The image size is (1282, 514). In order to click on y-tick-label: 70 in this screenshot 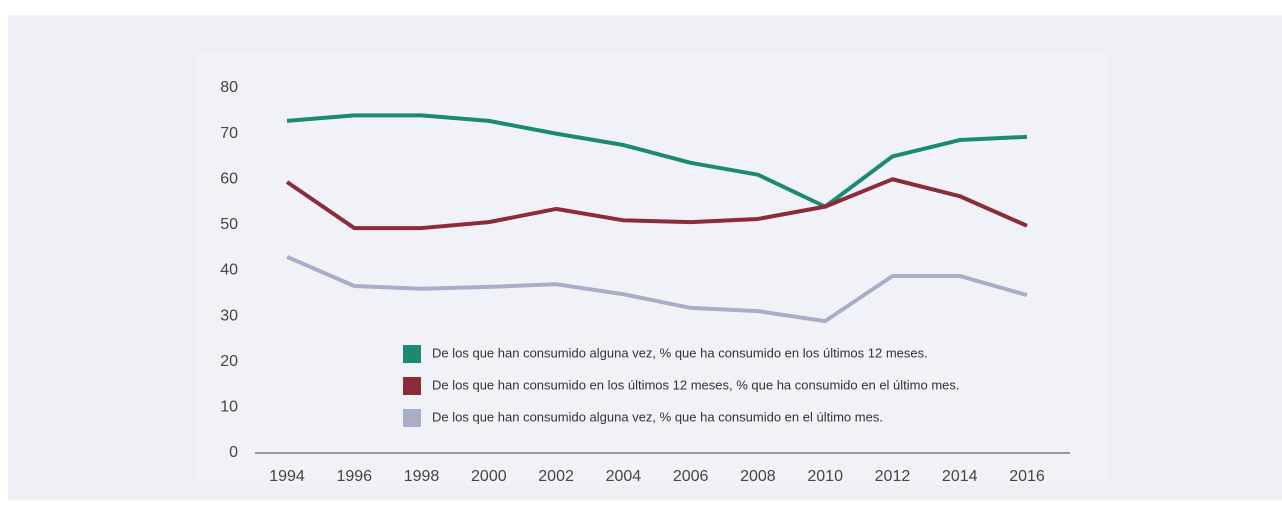, I will do `click(229, 133)`.